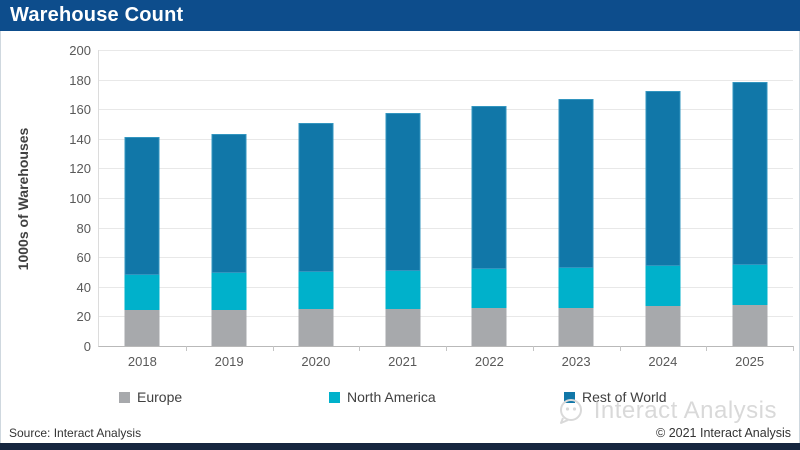  Describe the element at coordinates (142, 292) in the screenshot. I see `bar-segment-north-america-2018` at that location.